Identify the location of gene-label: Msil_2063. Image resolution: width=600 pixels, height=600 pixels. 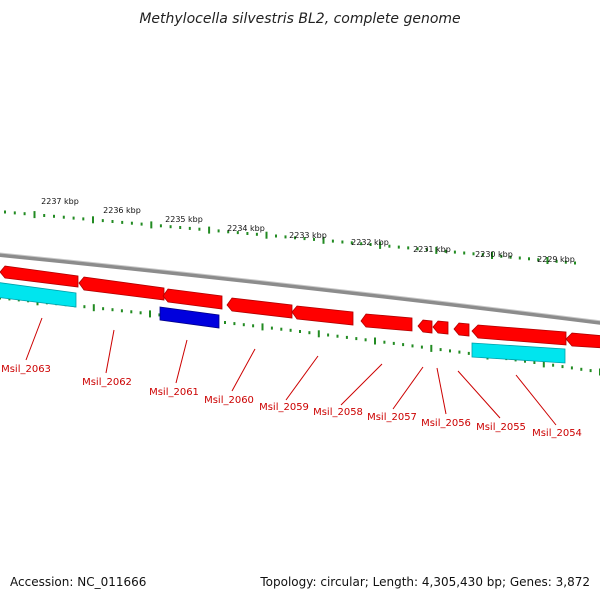
(26, 369).